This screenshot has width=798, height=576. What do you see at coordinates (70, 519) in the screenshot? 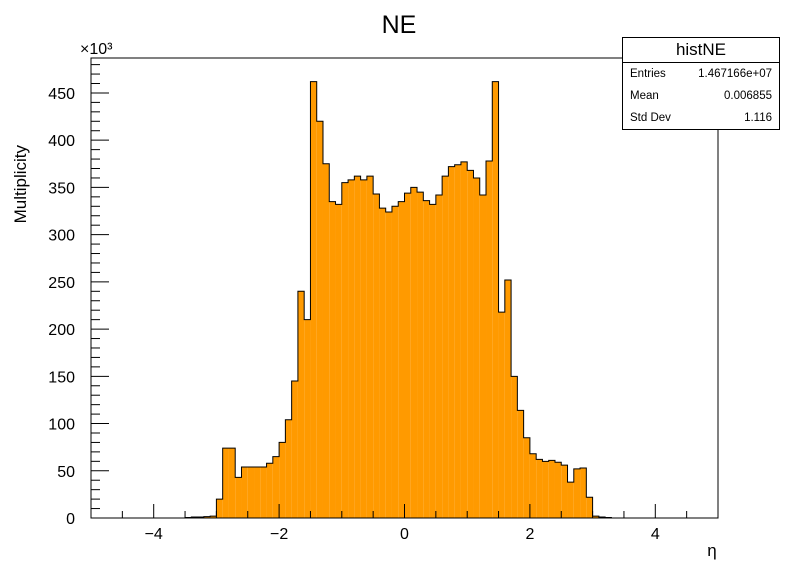
I see `y-tick-label: 0` at bounding box center [70, 519].